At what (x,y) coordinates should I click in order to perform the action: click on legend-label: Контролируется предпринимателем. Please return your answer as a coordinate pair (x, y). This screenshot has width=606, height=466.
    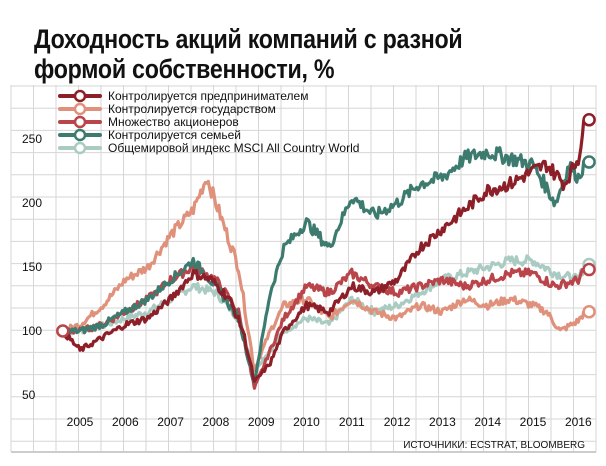
    Looking at the image, I should click on (208, 96).